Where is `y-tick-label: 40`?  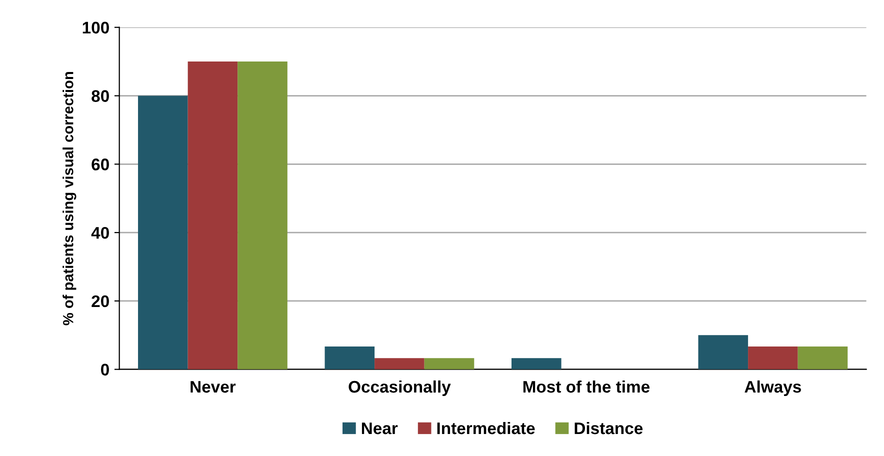
y-tick-label: 40 is located at coordinates (100, 232).